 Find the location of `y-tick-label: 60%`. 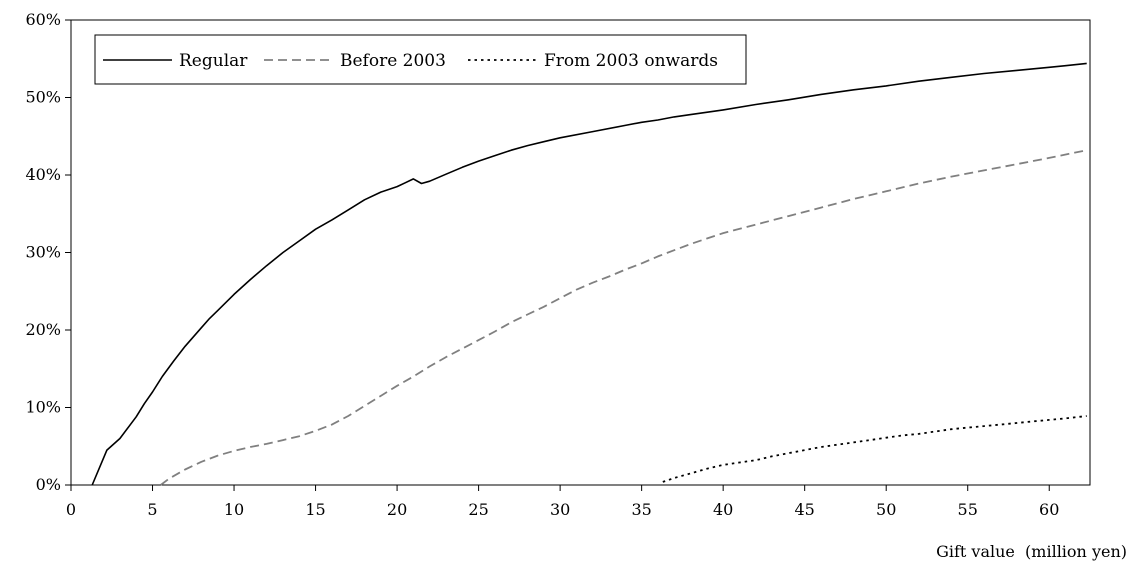

y-tick-label: 60% is located at coordinates (43, 19).